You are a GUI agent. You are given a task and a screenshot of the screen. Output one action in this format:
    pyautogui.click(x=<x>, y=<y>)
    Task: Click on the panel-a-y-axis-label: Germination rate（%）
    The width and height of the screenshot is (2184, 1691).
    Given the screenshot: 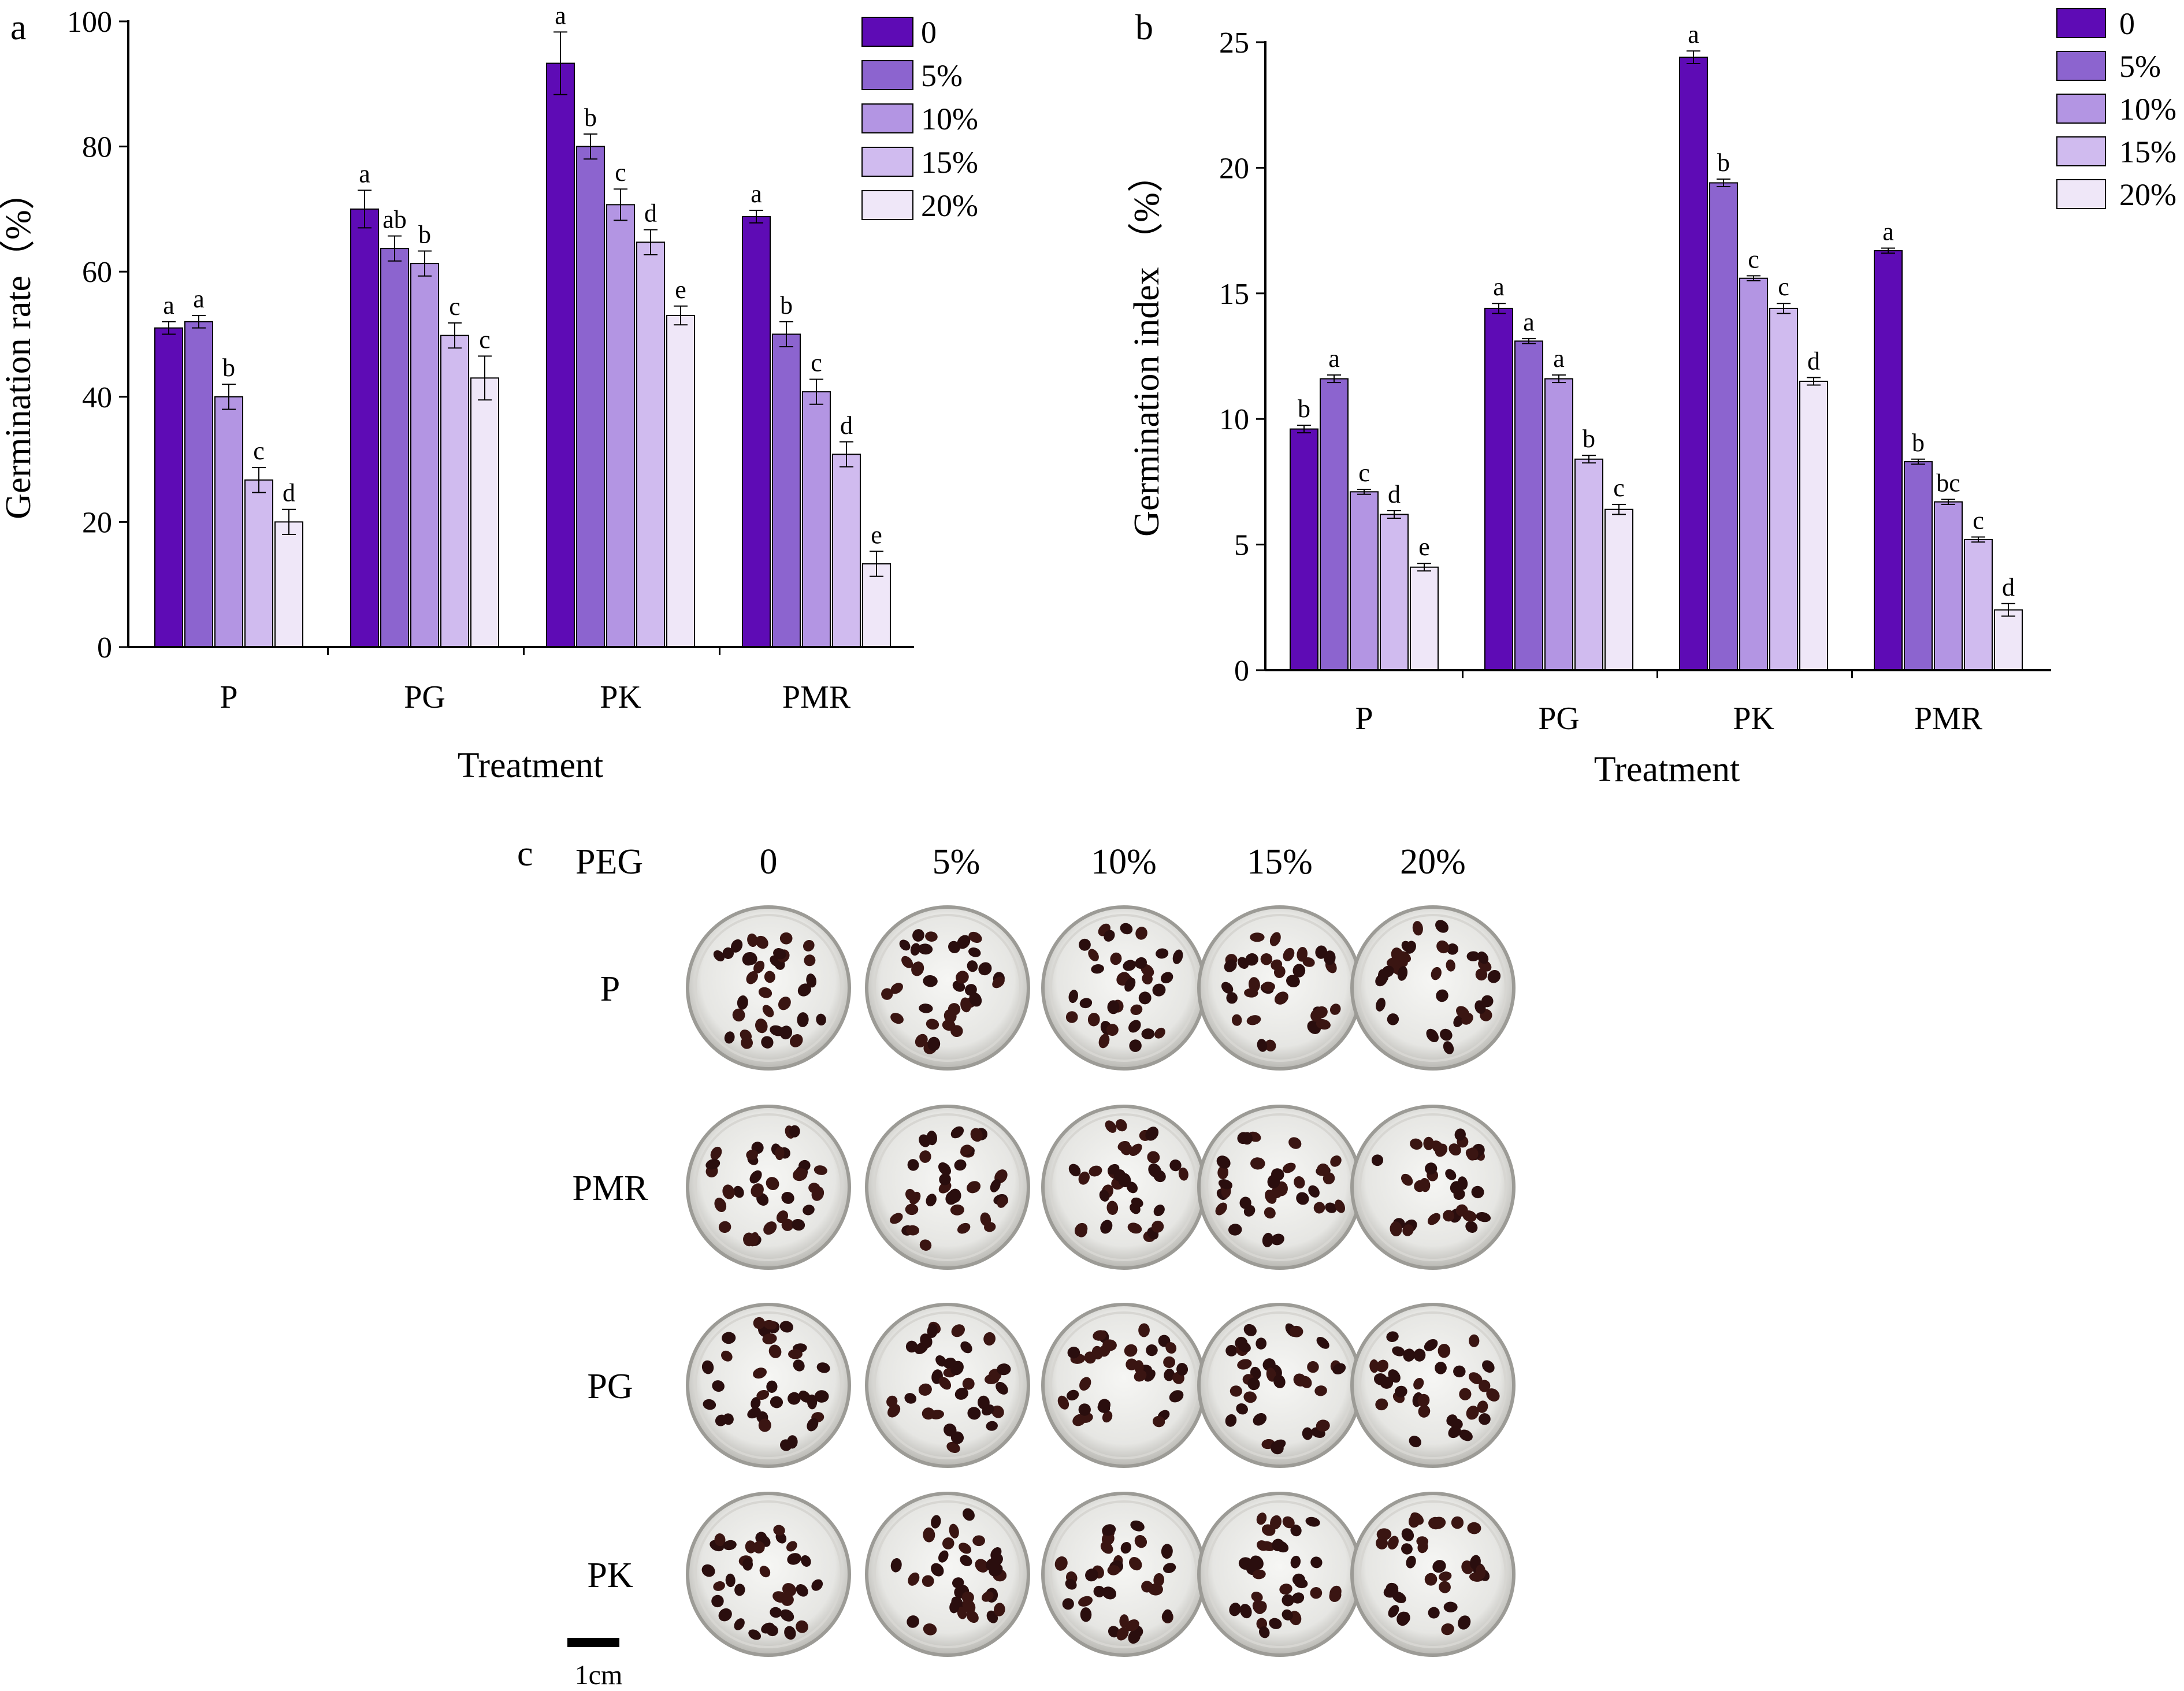 What is the action you would take?
    pyautogui.click(x=19, y=346)
    